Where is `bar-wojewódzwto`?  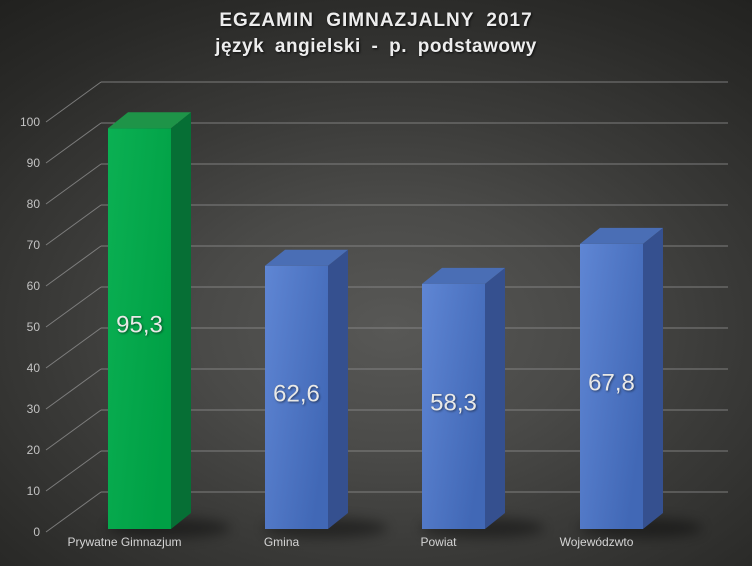 bar-wojewódzwto is located at coordinates (611, 386).